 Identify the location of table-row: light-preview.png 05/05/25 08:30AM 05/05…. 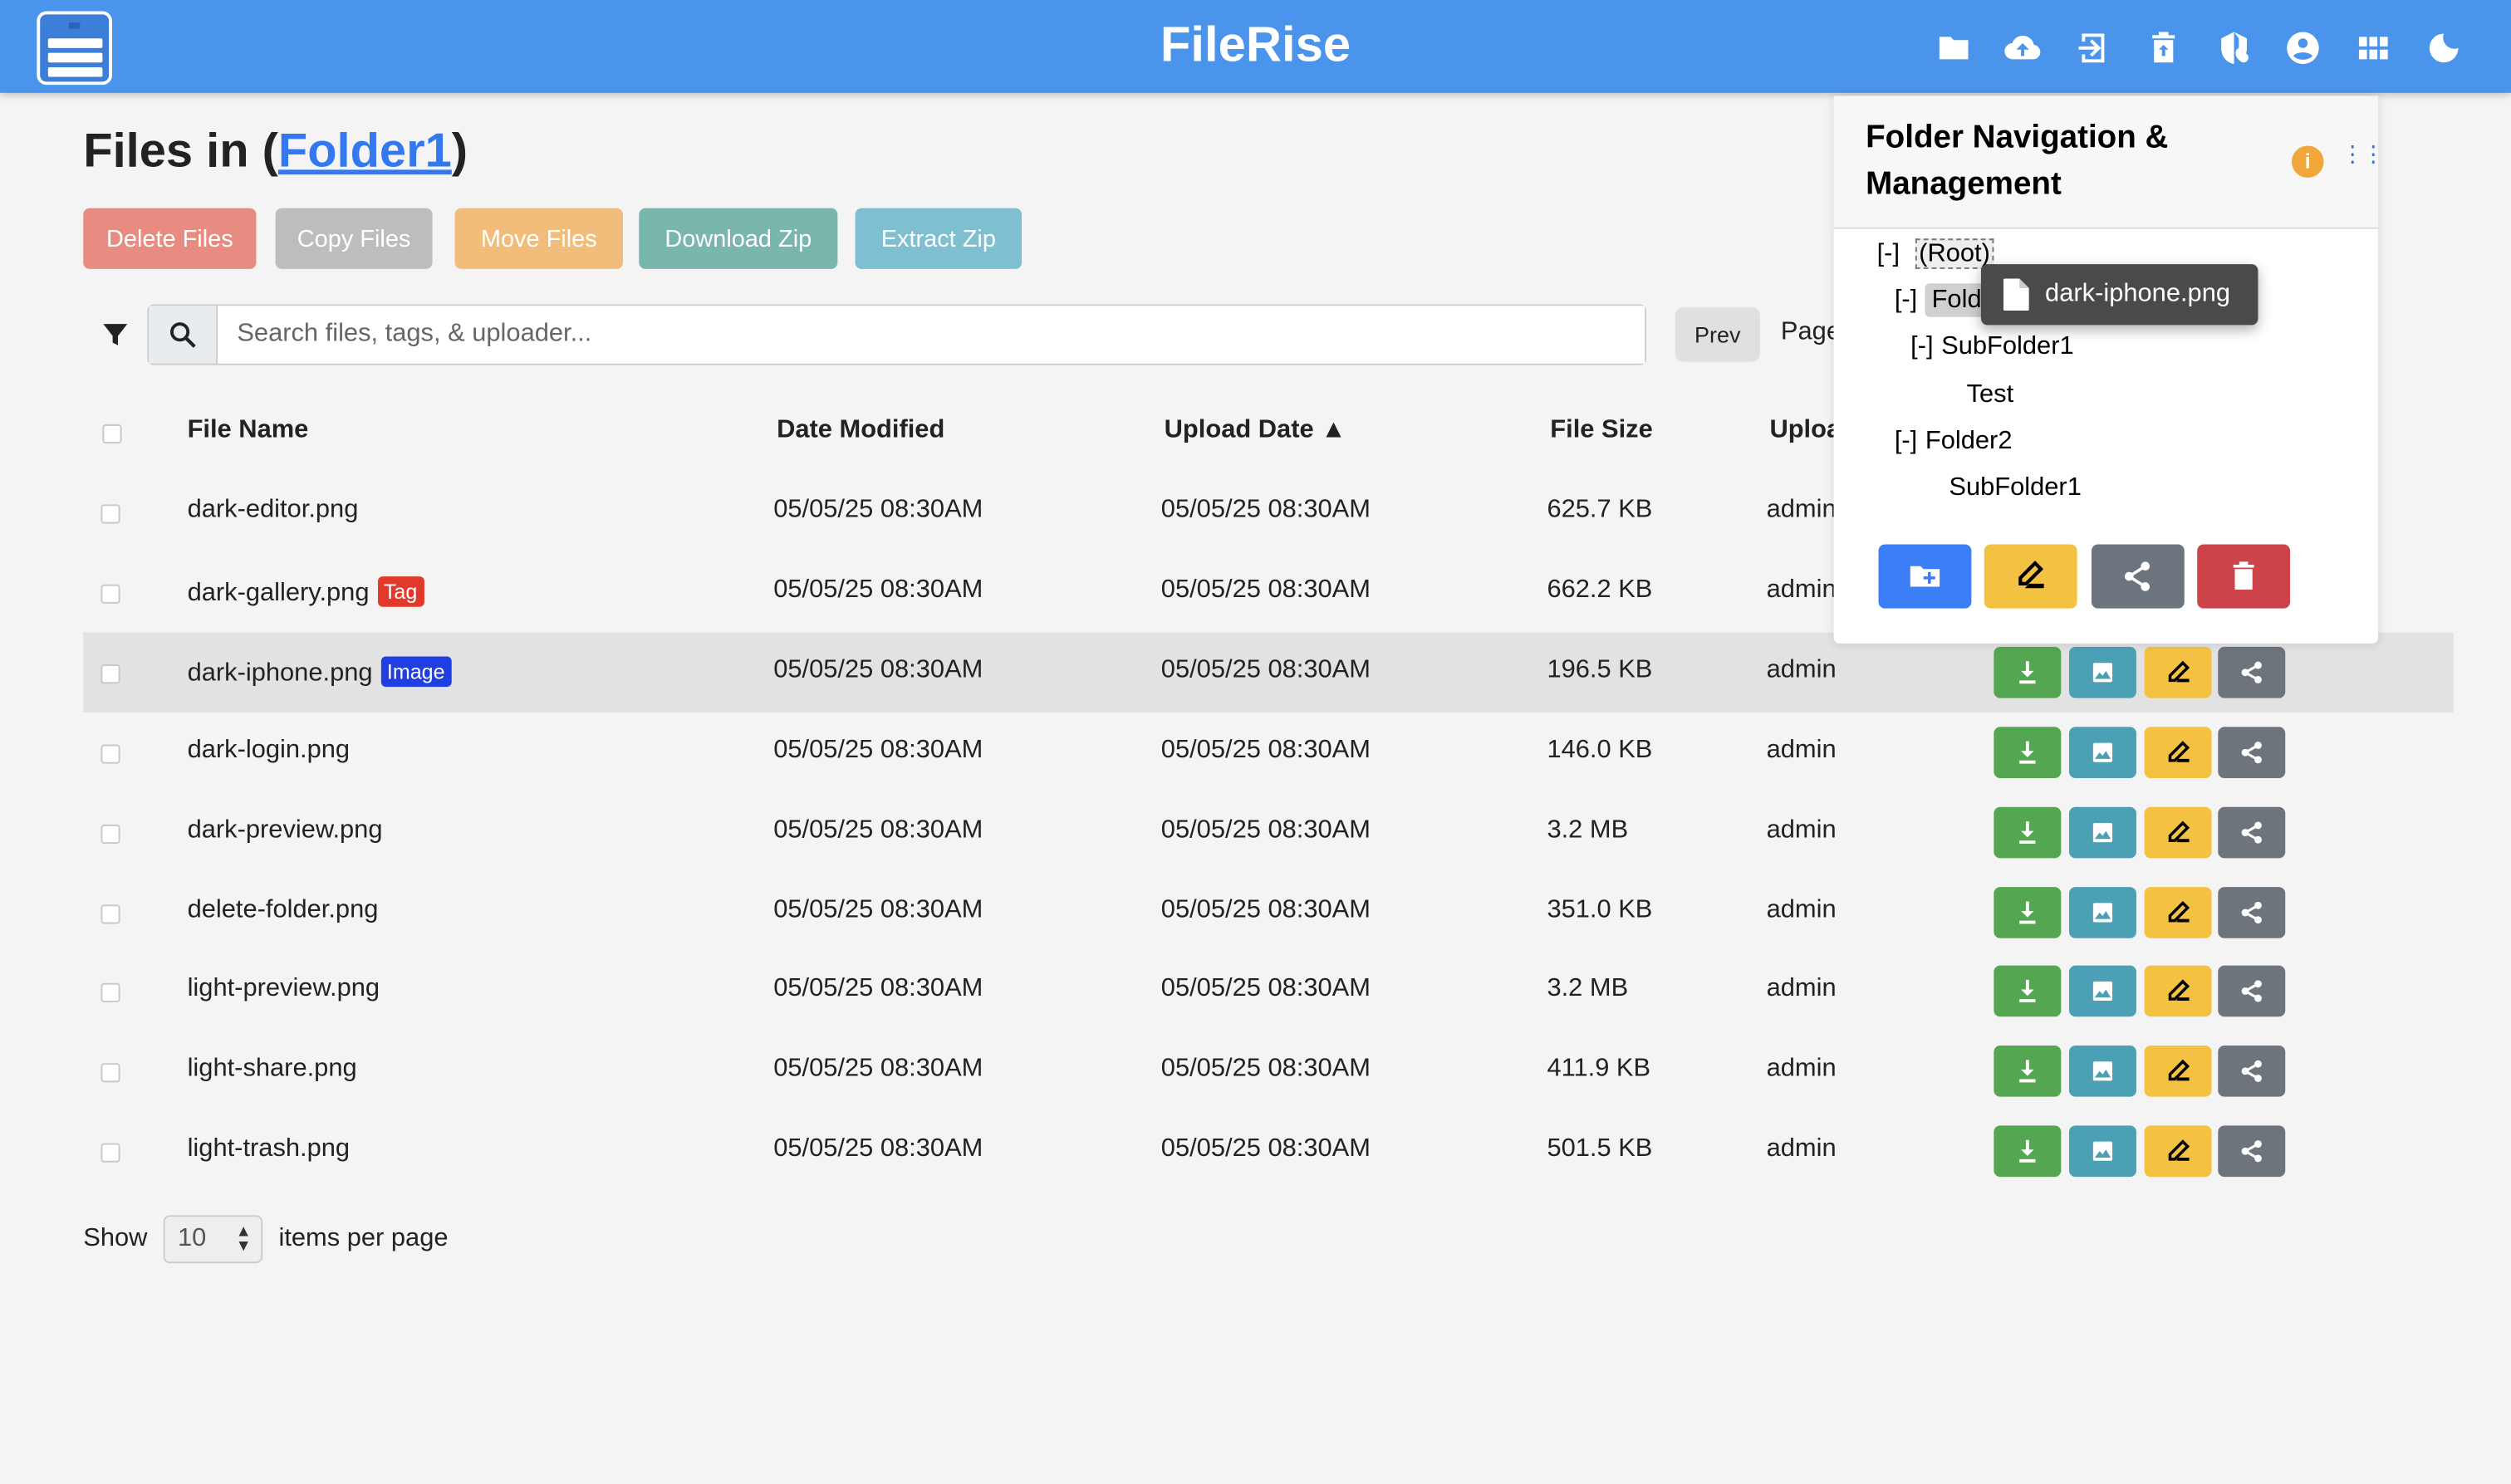
(1268, 991).